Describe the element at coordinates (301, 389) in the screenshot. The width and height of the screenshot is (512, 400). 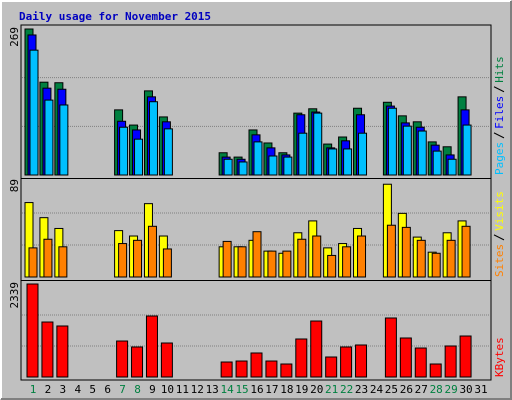
I see `x-tick-label: 19` at that location.